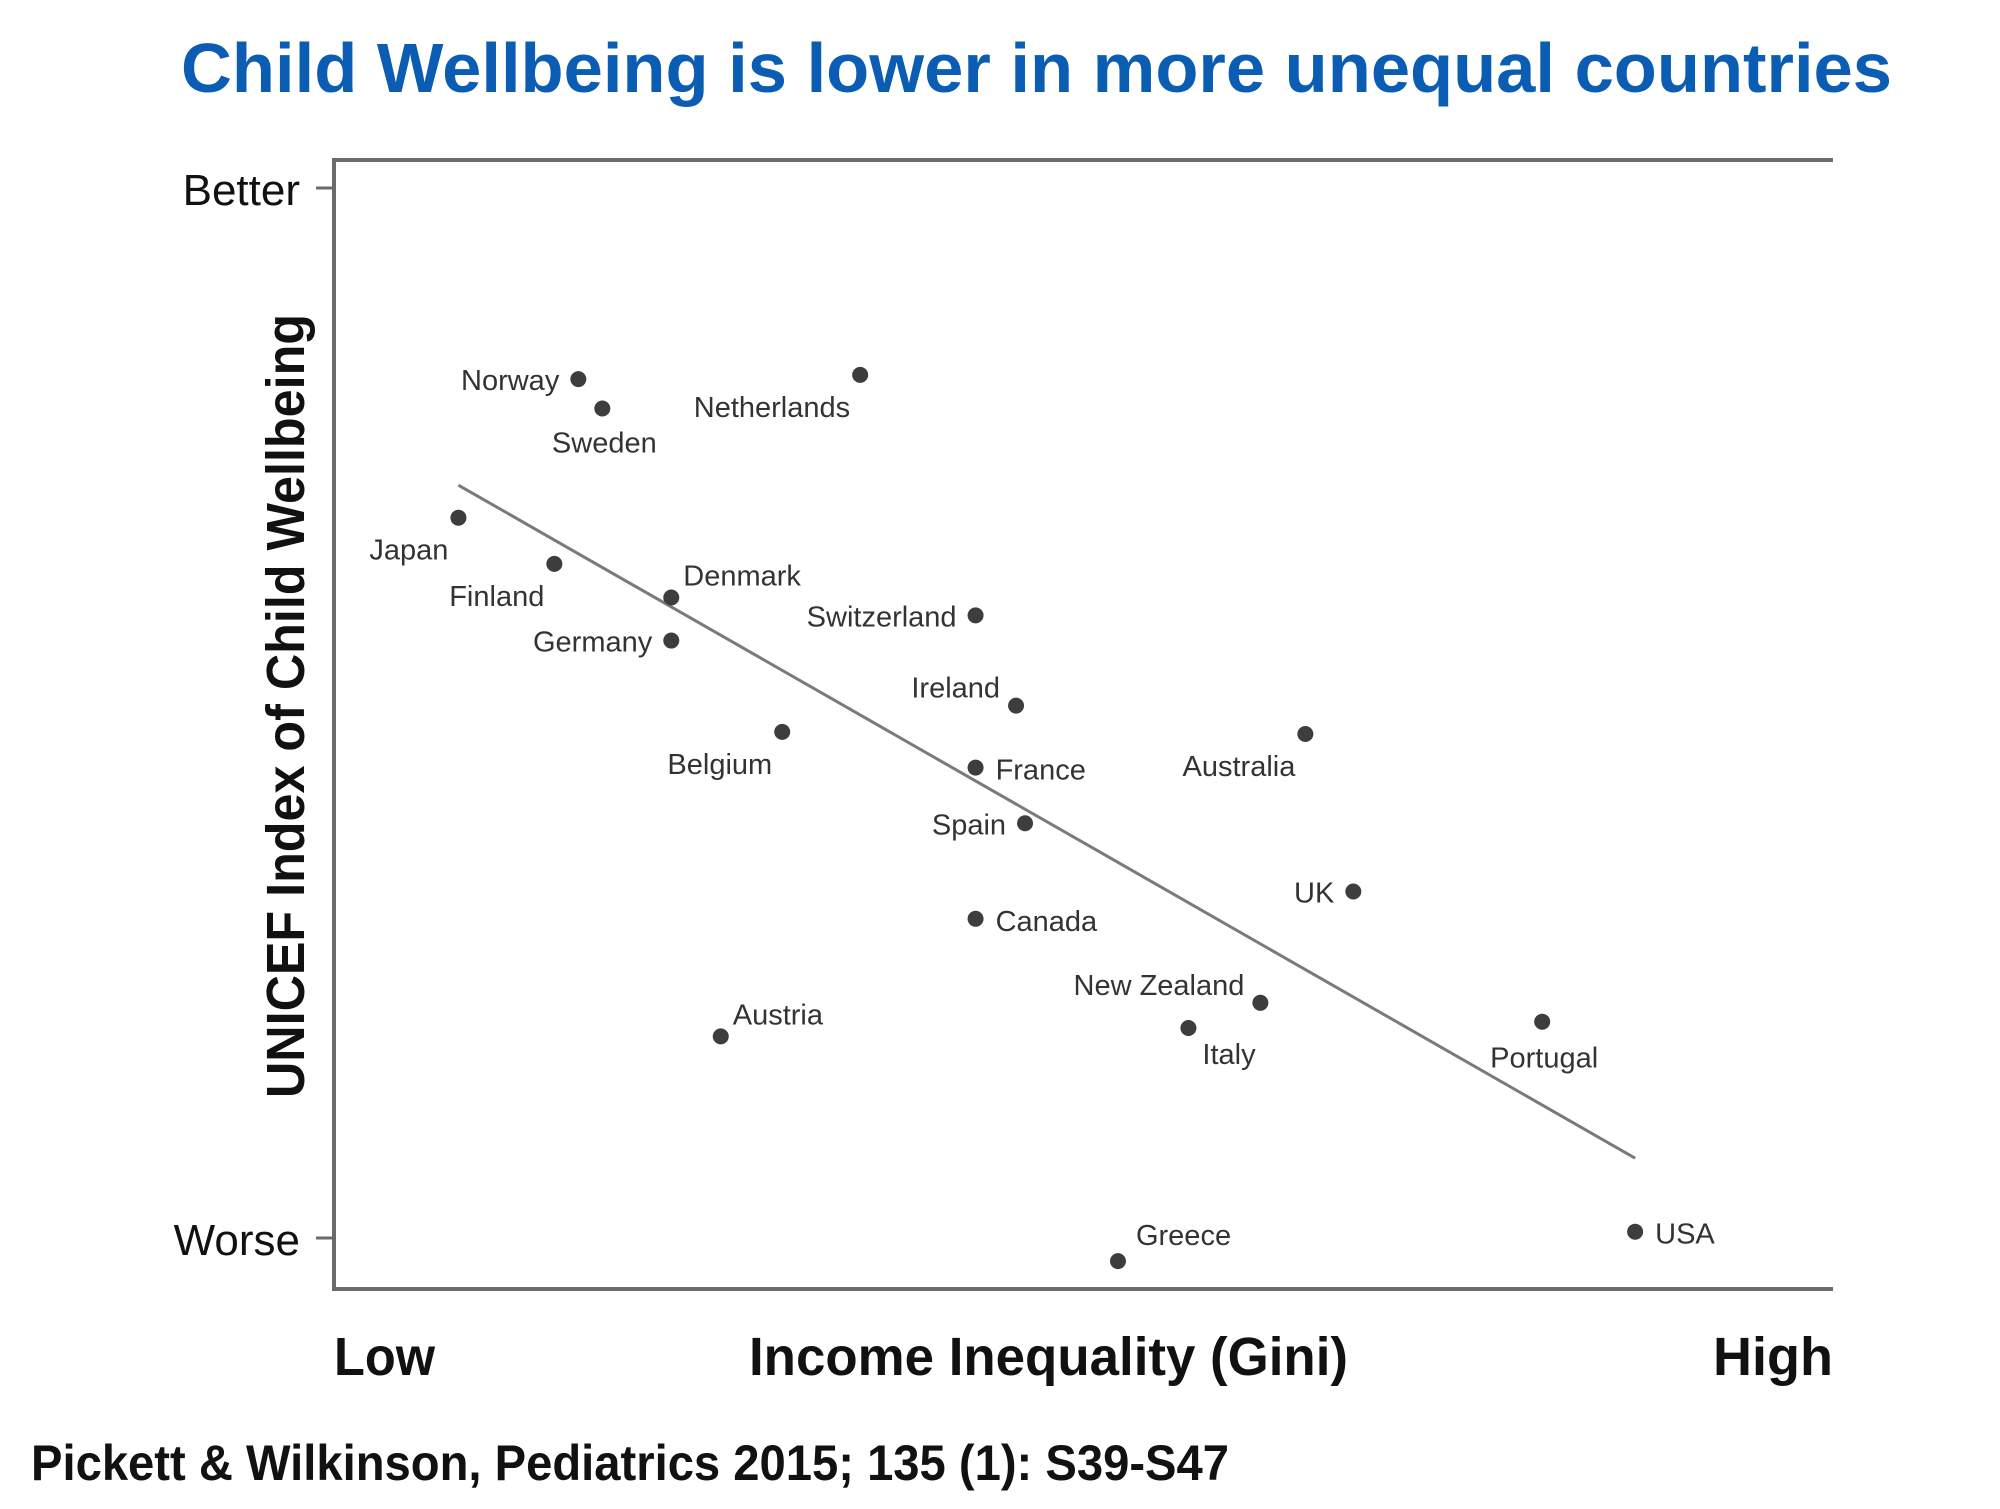  What do you see at coordinates (719, 765) in the screenshot?
I see `point-label-belgium: Belgium` at bounding box center [719, 765].